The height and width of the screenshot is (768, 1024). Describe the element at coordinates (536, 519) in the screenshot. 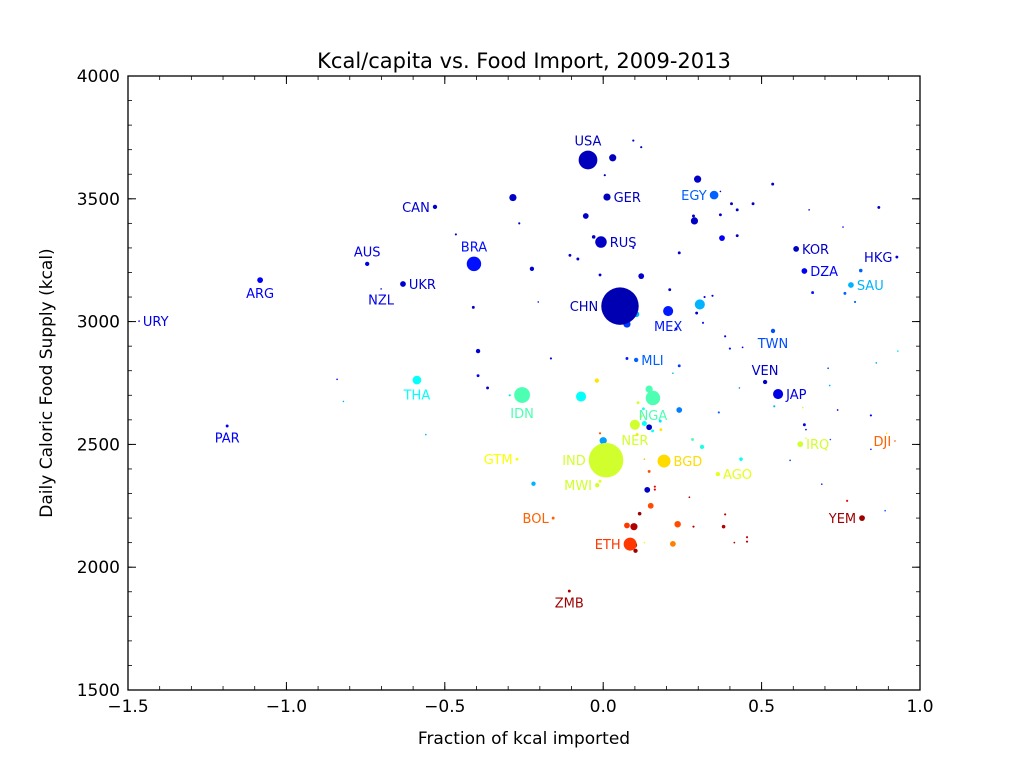

I see `point-label-bol: BOL` at that location.